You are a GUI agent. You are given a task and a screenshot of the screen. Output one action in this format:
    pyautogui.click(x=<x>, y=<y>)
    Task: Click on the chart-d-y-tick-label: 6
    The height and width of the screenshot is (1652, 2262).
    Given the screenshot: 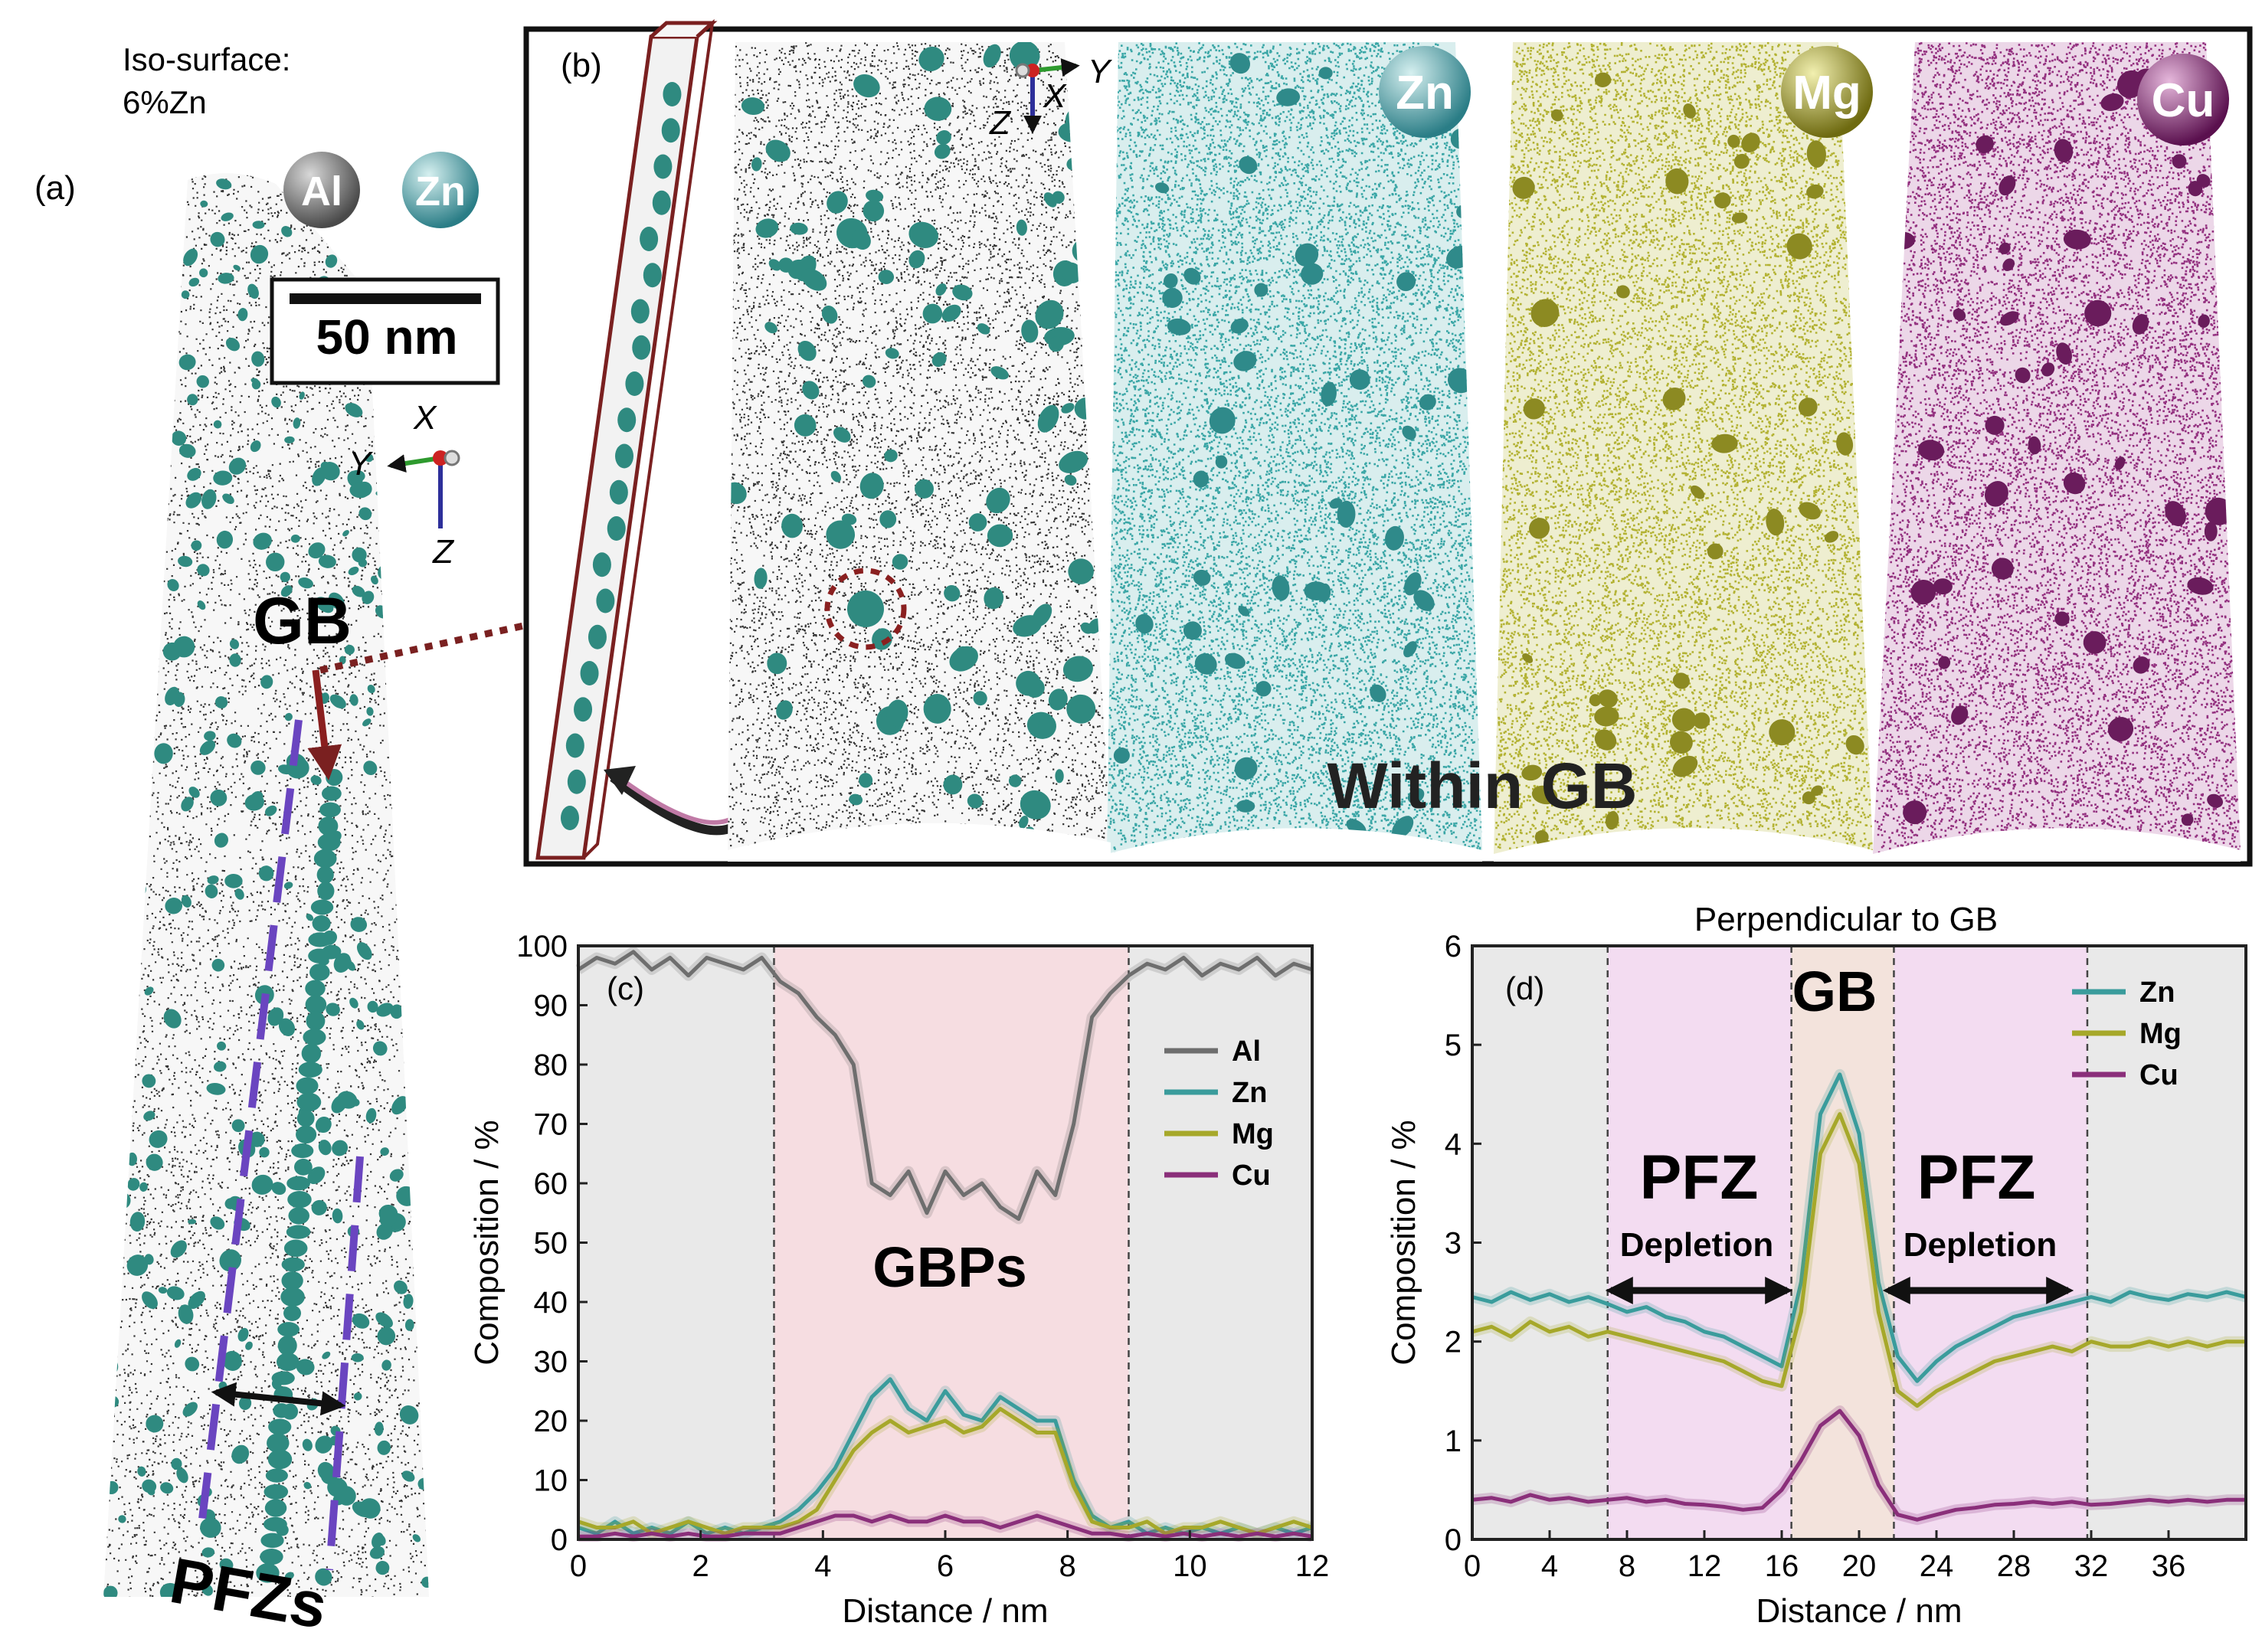 What is the action you would take?
    pyautogui.click(x=1454, y=946)
    